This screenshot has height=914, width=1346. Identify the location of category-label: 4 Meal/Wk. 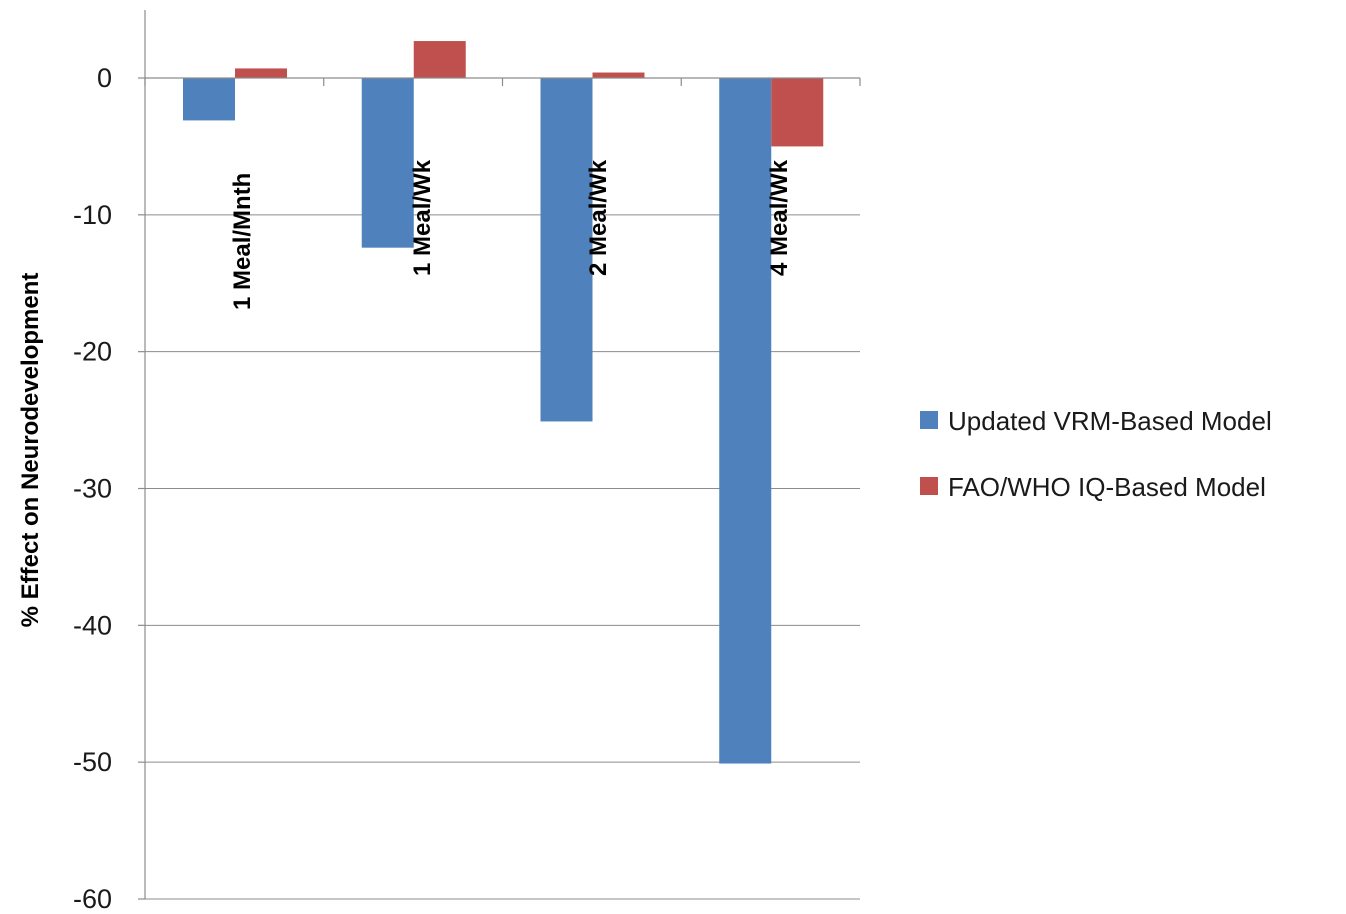
(779, 217).